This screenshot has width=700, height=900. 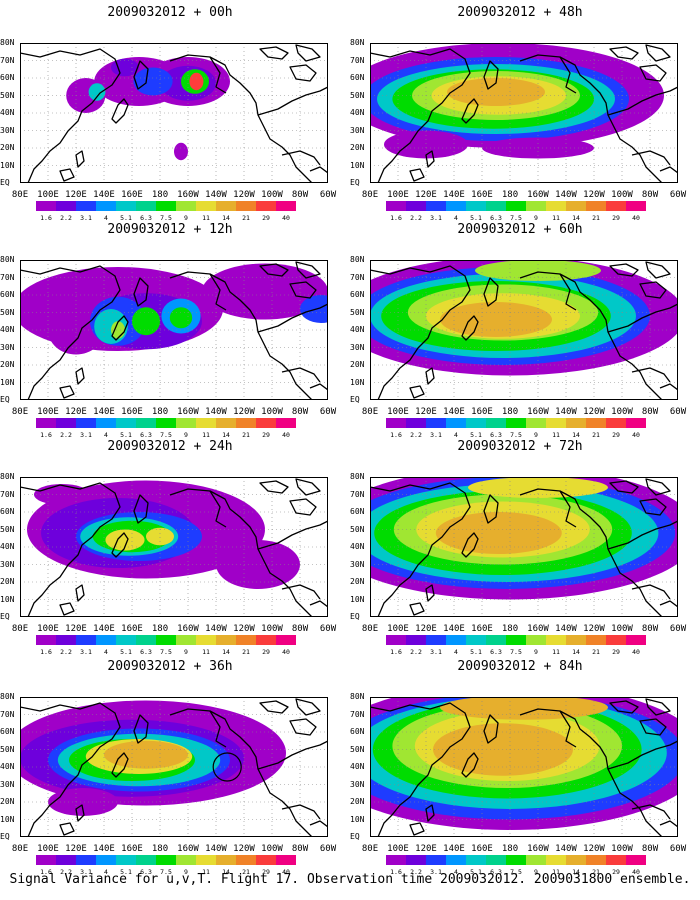 I want to click on colorbar-label: 14, so click(x=226, y=652).